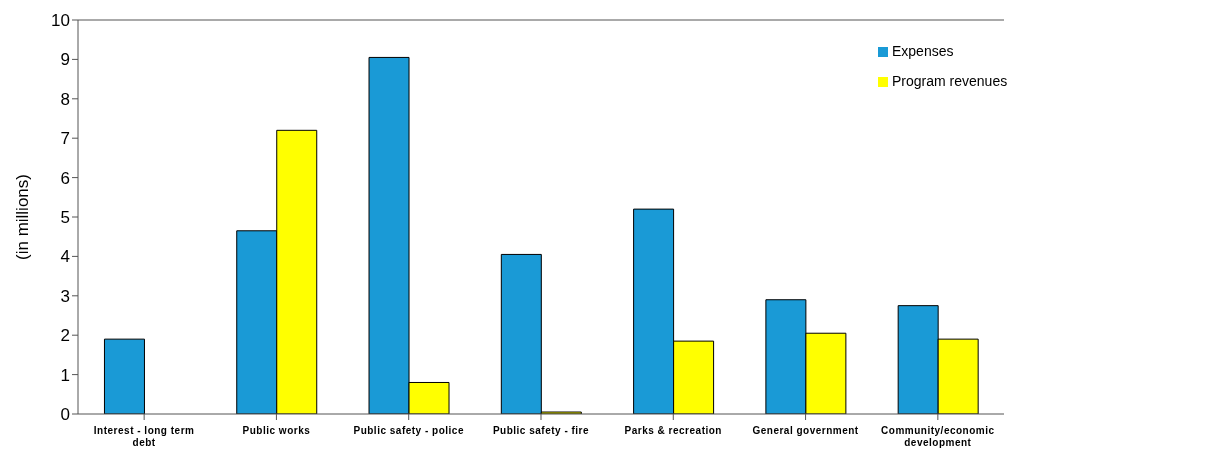 This screenshot has width=1215, height=455. I want to click on y-tick-label: 7, so click(65, 139).